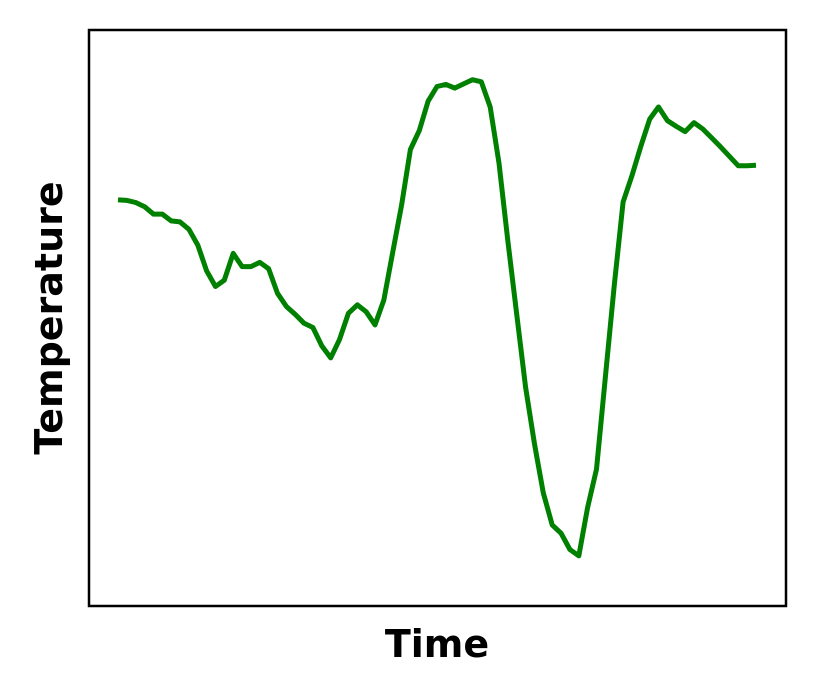 This screenshot has width=816, height=696. What do you see at coordinates (49, 317) in the screenshot?
I see `y-axis-label: Temperature` at bounding box center [49, 317].